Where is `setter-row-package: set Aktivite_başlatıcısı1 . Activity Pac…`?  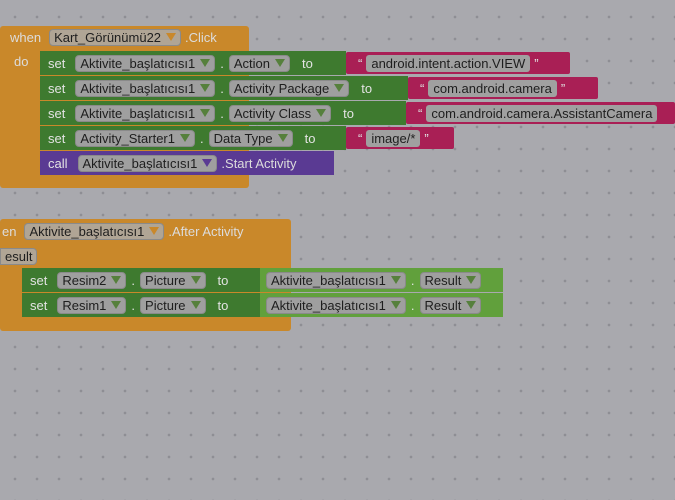
setter-row-package: set Aktivite_başlatıcısı1 . Activity Pac… is located at coordinates (210, 88).